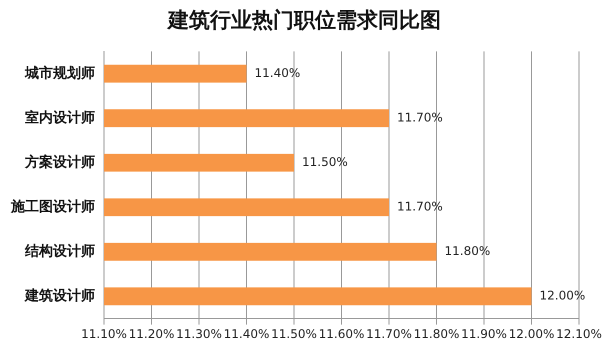 The height and width of the screenshot is (350, 609). What do you see at coordinates (247, 333) in the screenshot?
I see `x-tick-label: 11.40%` at bounding box center [247, 333].